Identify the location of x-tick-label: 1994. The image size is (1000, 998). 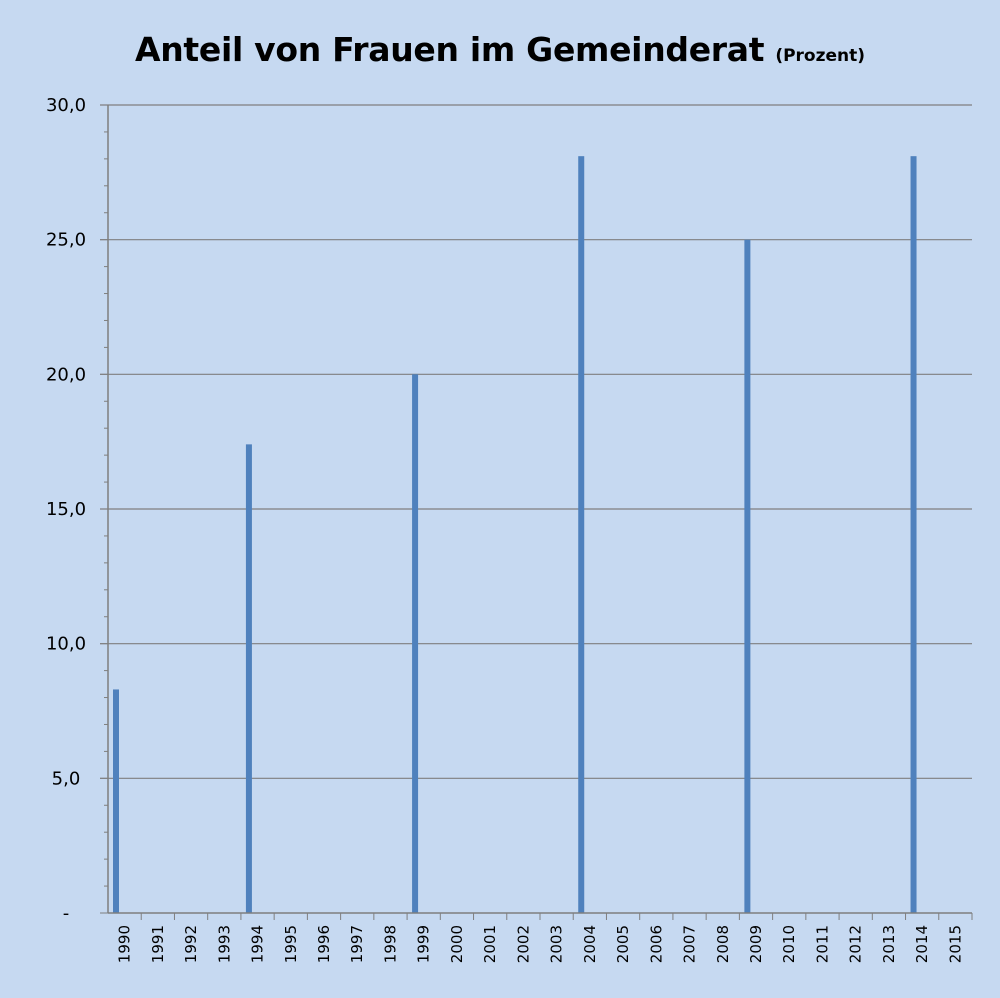
(258, 944).